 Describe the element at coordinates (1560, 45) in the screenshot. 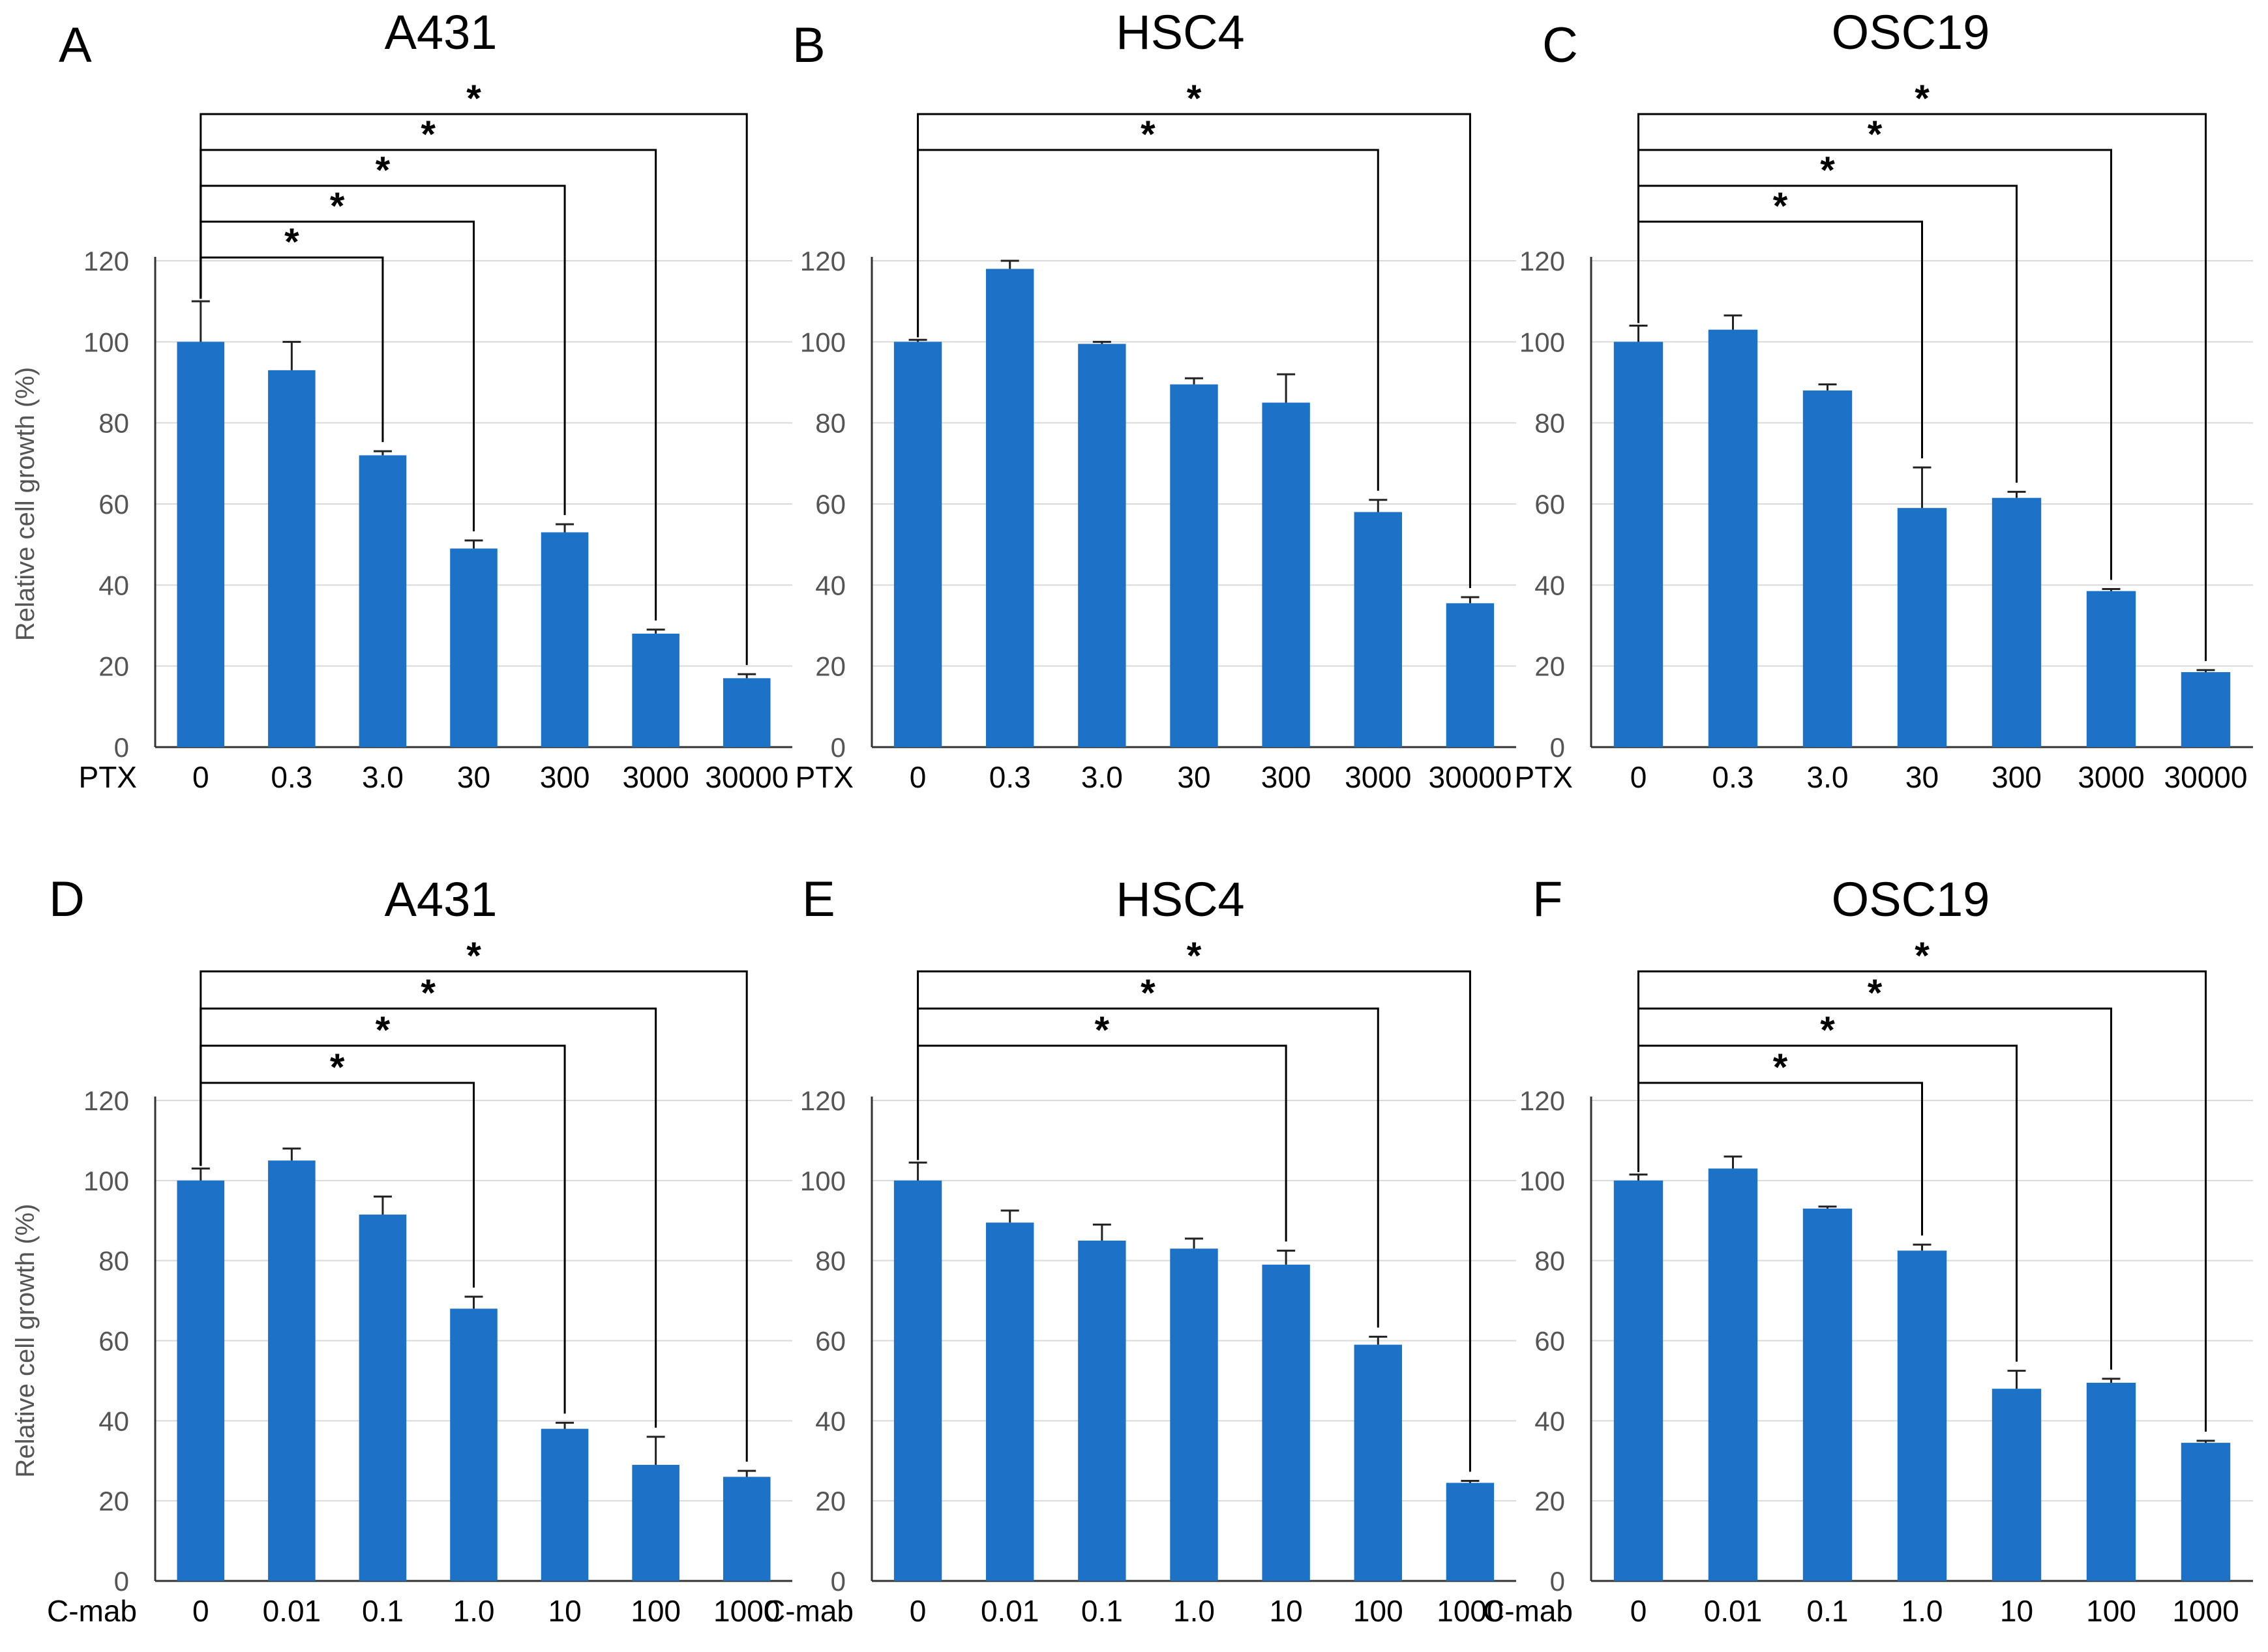

I see `panel-letter: C` at that location.